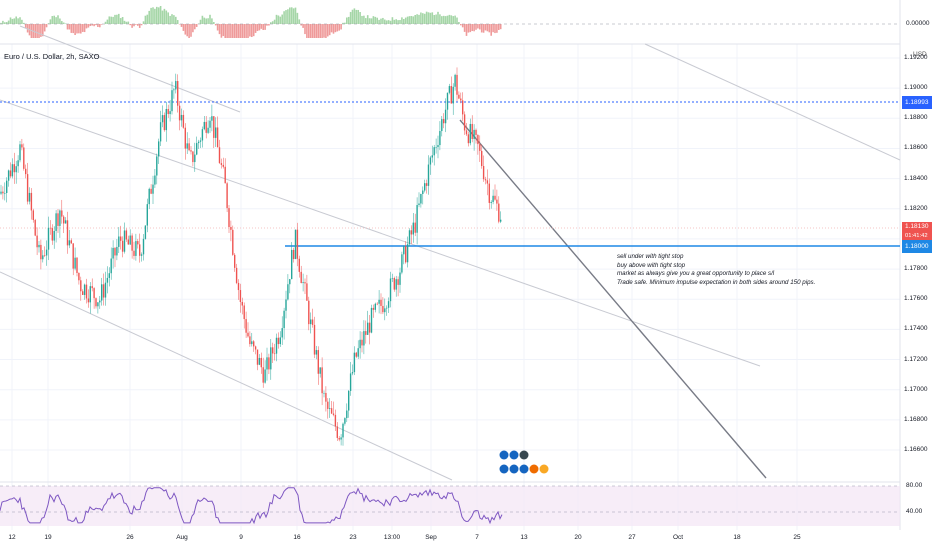  Describe the element at coordinates (251, 506) in the screenshot. I see `rsi-line` at that location.